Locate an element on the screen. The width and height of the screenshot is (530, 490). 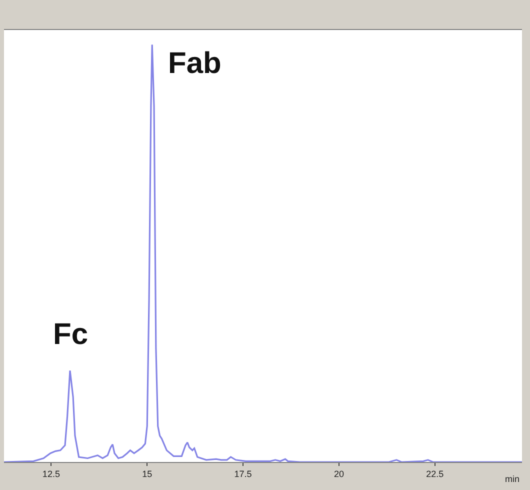
x-tick-label: 20 is located at coordinates (339, 473).